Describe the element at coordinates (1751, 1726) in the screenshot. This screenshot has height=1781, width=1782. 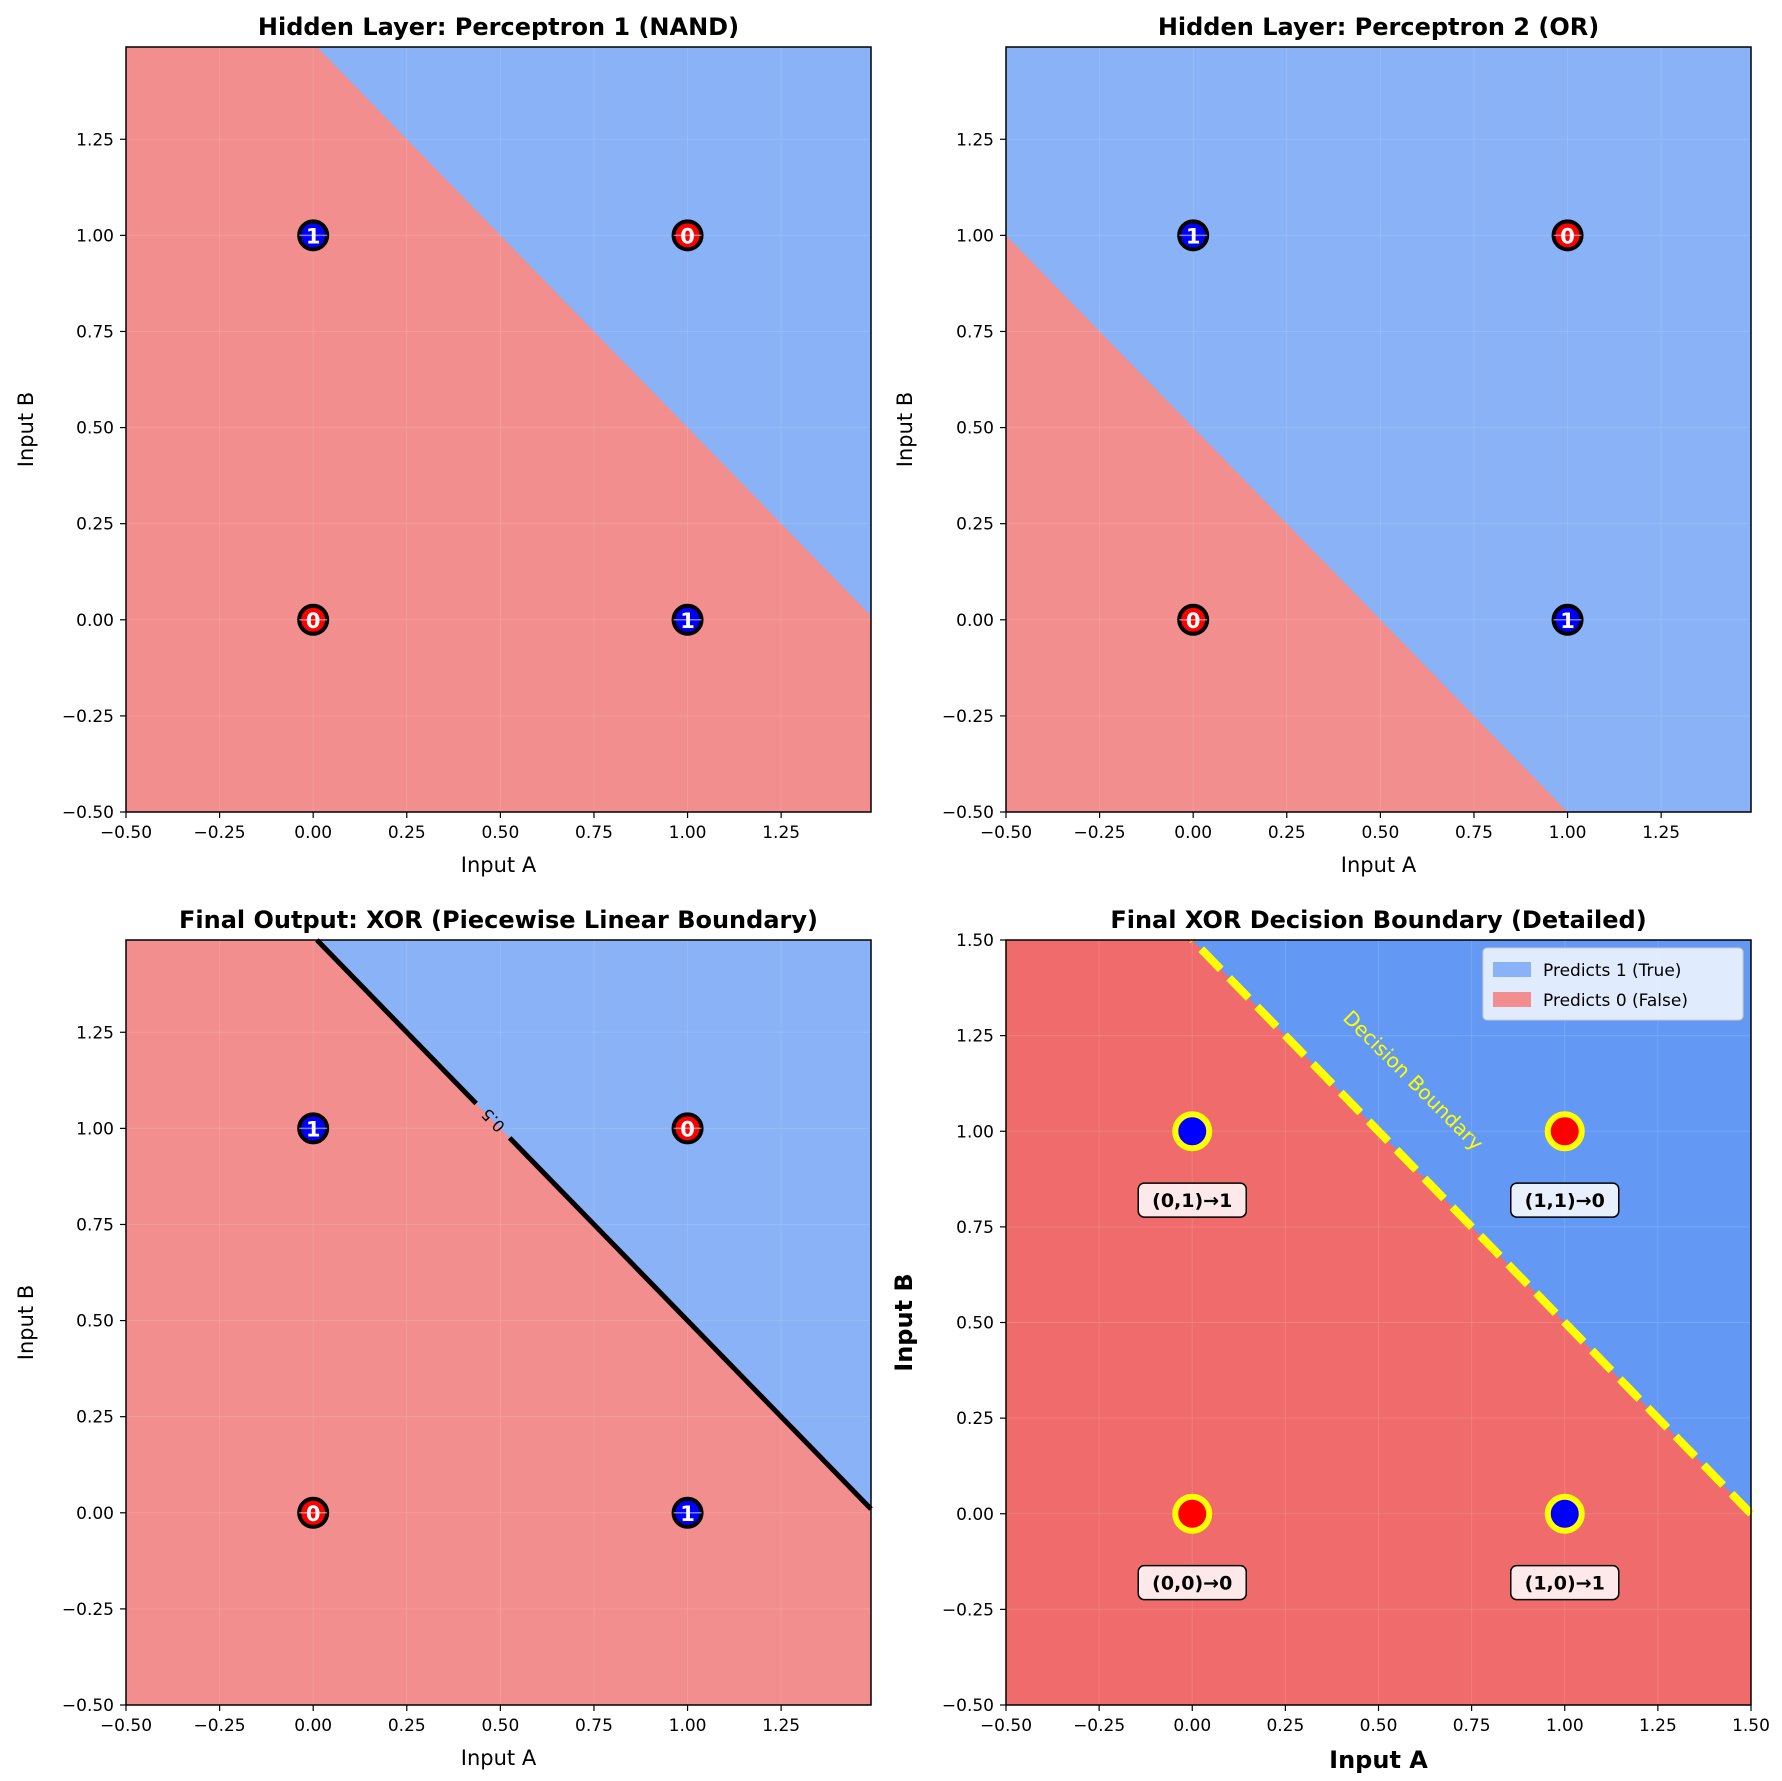
I see `x-tick-label: 1.50` at that location.